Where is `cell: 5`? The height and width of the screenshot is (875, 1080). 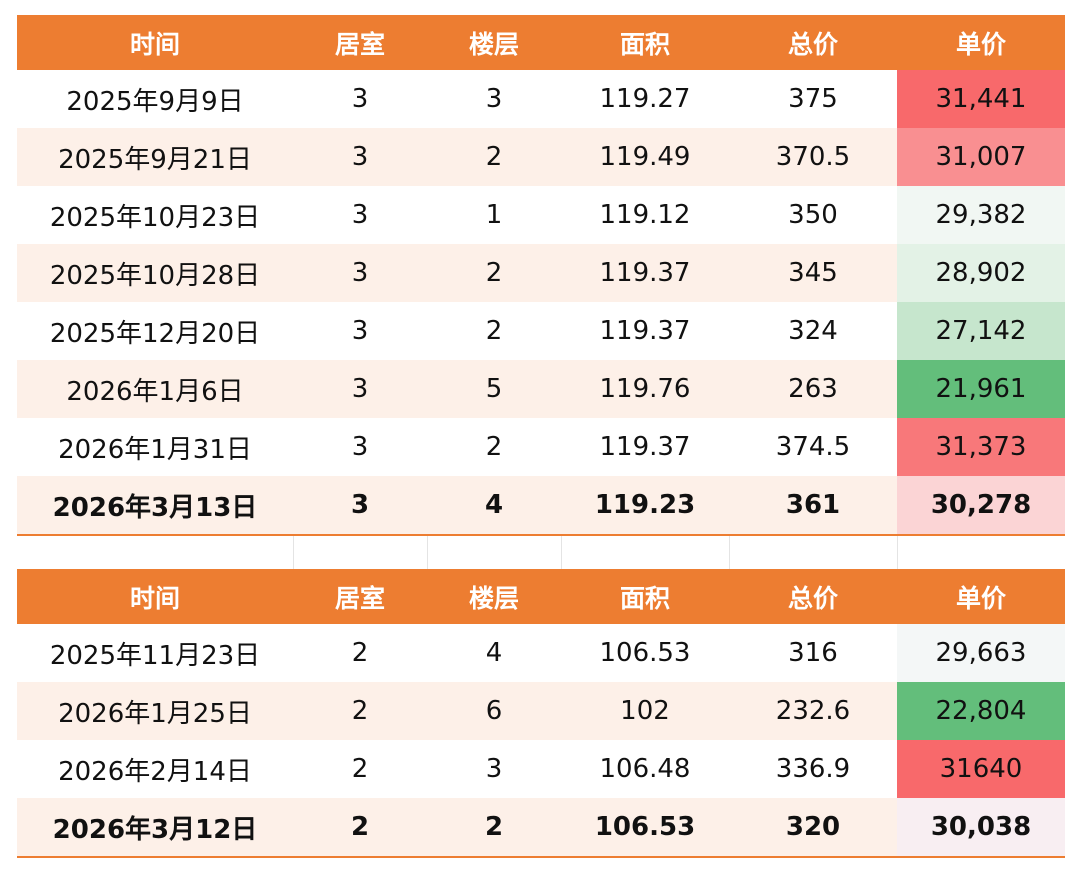
cell: 5 is located at coordinates (494, 389).